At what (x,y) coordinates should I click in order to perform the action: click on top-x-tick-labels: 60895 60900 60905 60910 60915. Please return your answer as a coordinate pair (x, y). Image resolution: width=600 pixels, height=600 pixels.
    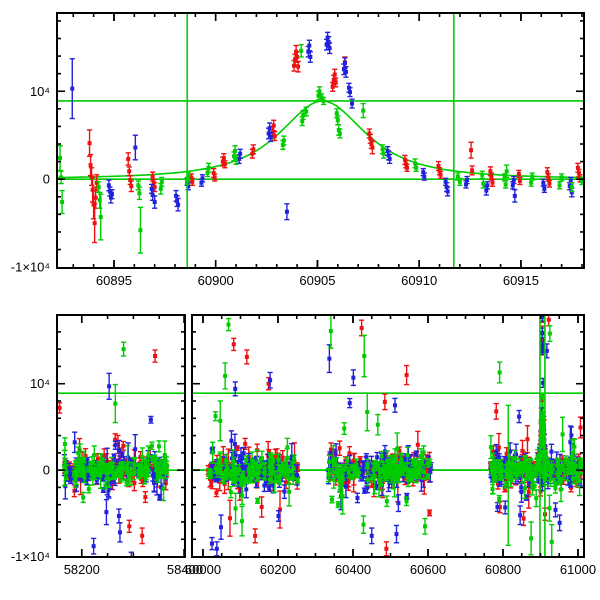
    Looking at the image, I should click on (317, 280).